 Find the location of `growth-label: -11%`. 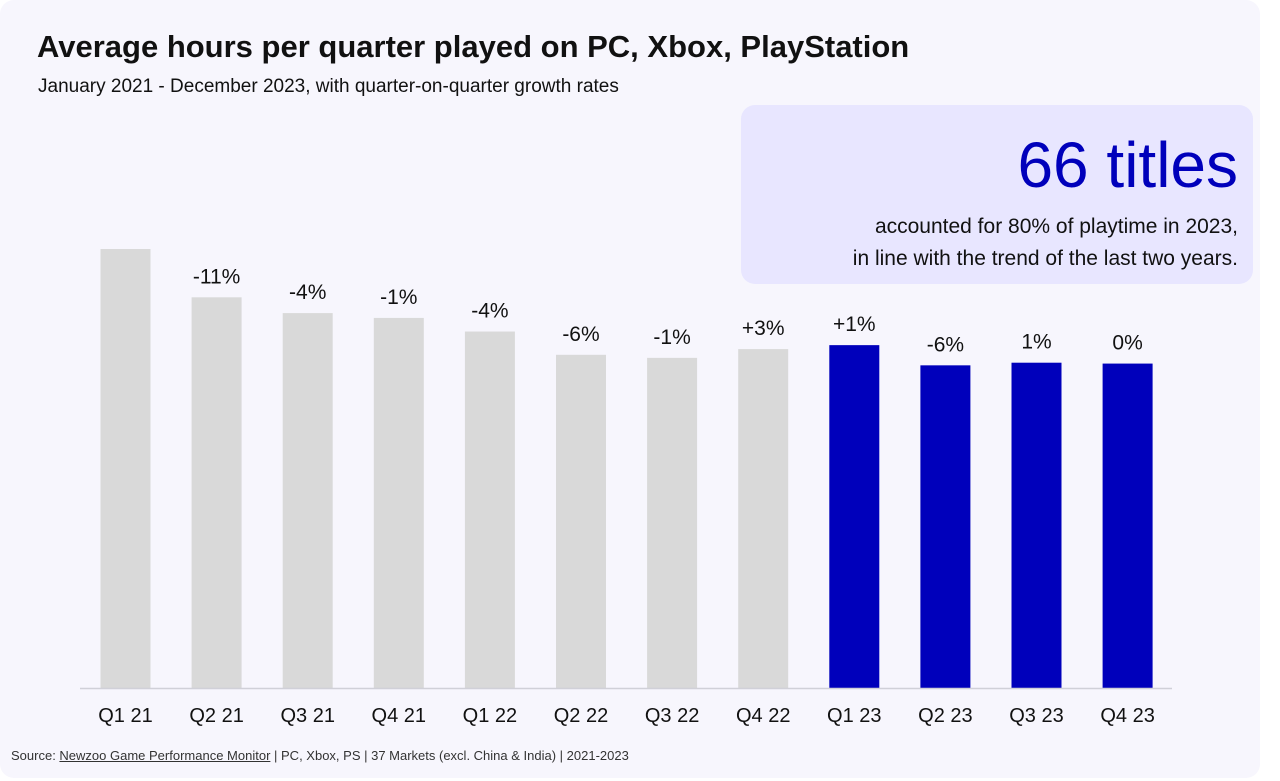

growth-label: -11% is located at coordinates (216, 276).